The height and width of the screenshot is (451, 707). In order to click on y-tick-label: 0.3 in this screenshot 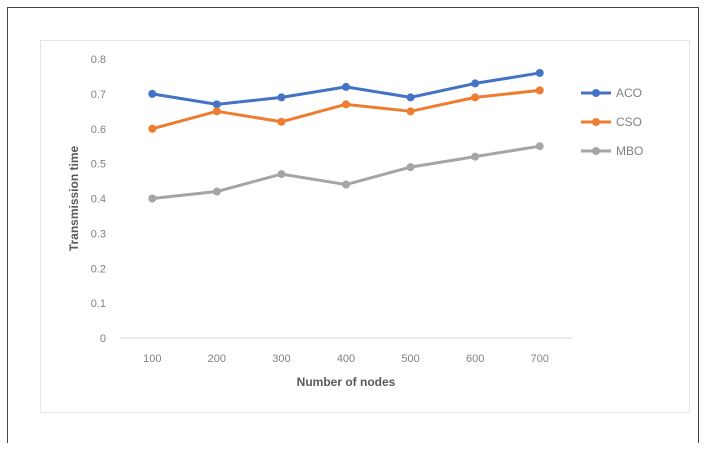, I will do `click(98, 234)`.